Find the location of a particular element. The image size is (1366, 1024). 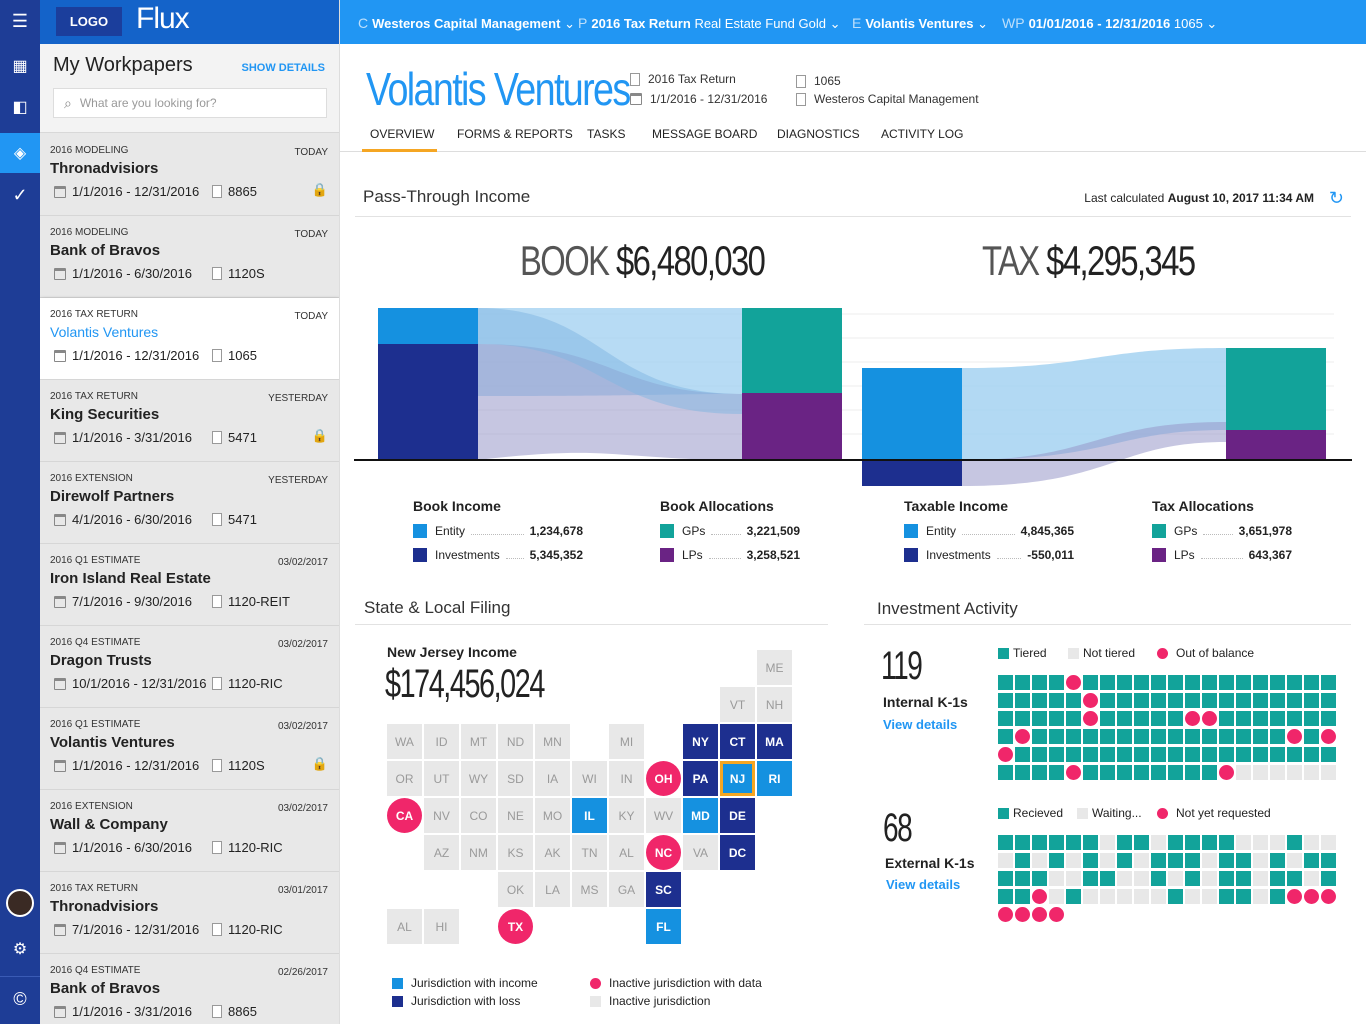

state-tile-tx: TX is located at coordinates (515, 926).